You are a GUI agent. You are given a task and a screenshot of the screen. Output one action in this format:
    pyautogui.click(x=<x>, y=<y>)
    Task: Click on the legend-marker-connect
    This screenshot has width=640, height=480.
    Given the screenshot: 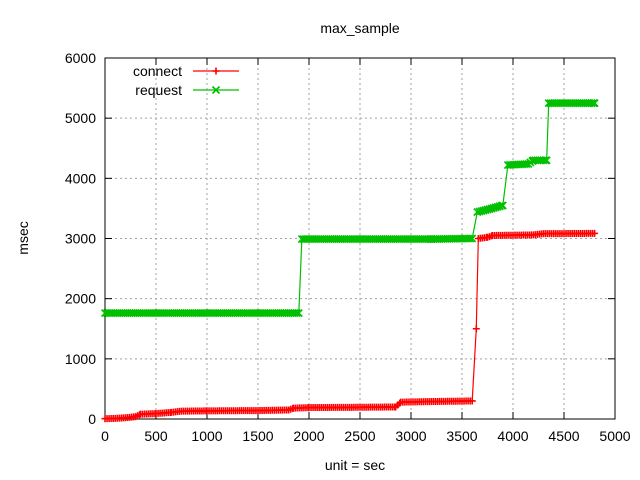 What is the action you would take?
    pyautogui.click(x=216, y=71)
    